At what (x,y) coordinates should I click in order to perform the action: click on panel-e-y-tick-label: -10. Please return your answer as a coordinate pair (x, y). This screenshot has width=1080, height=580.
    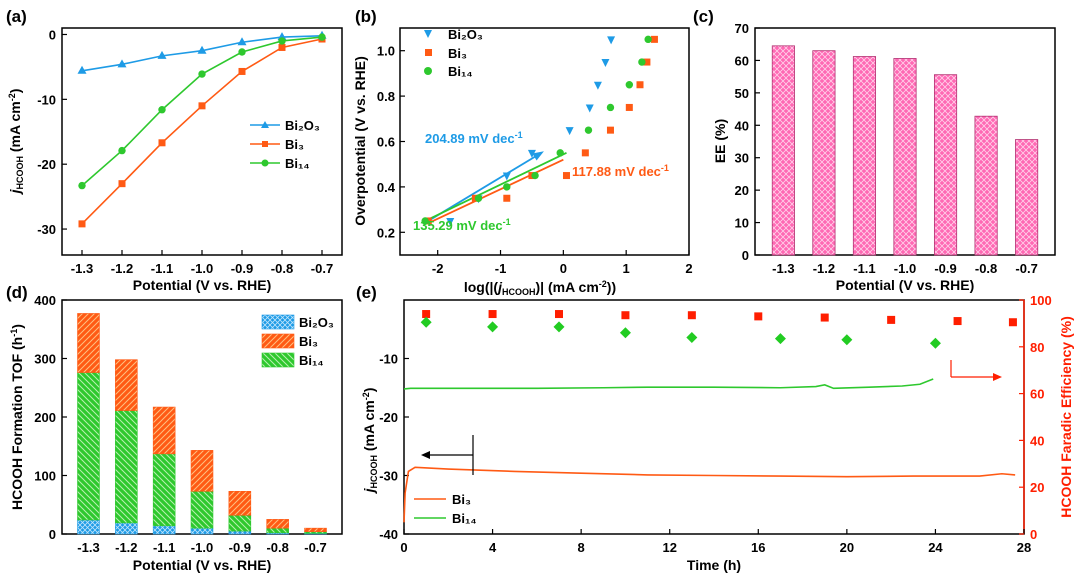
    Looking at the image, I should click on (388, 359).